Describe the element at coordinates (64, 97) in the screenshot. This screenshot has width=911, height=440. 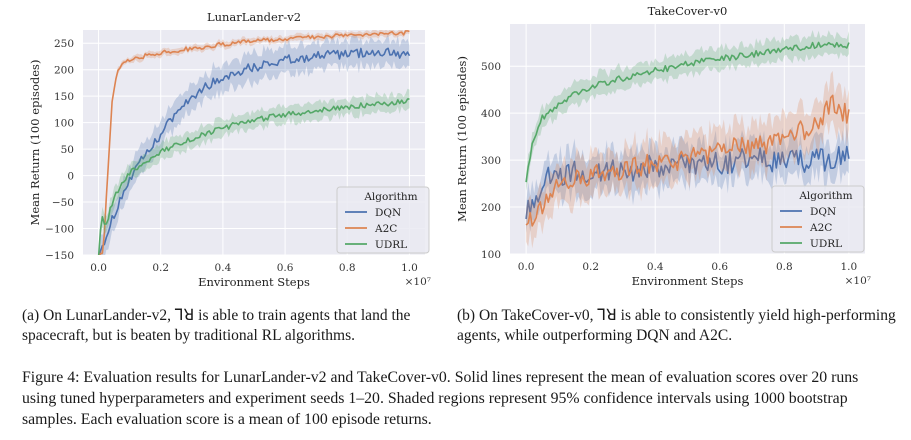
I see `y-tick-label: 150` at that location.